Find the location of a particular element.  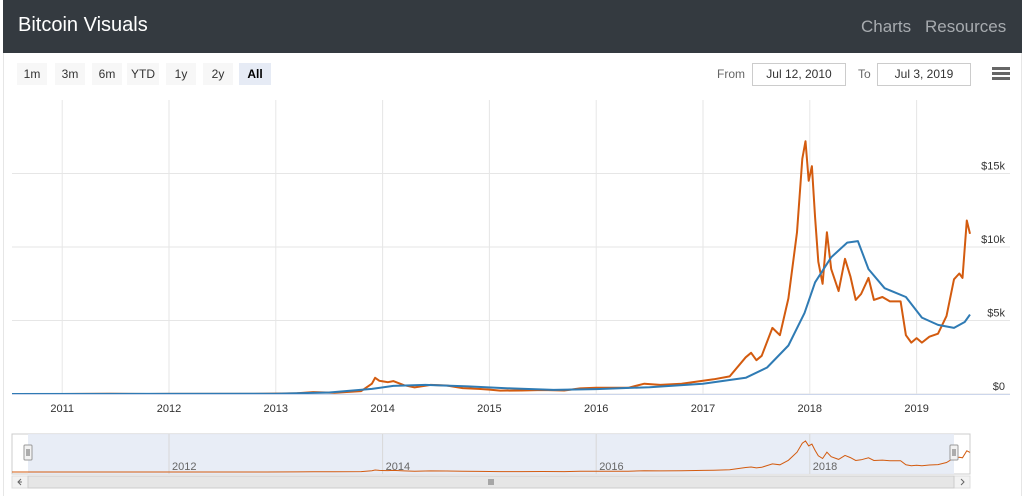

range-all-button: All is located at coordinates (255, 74).